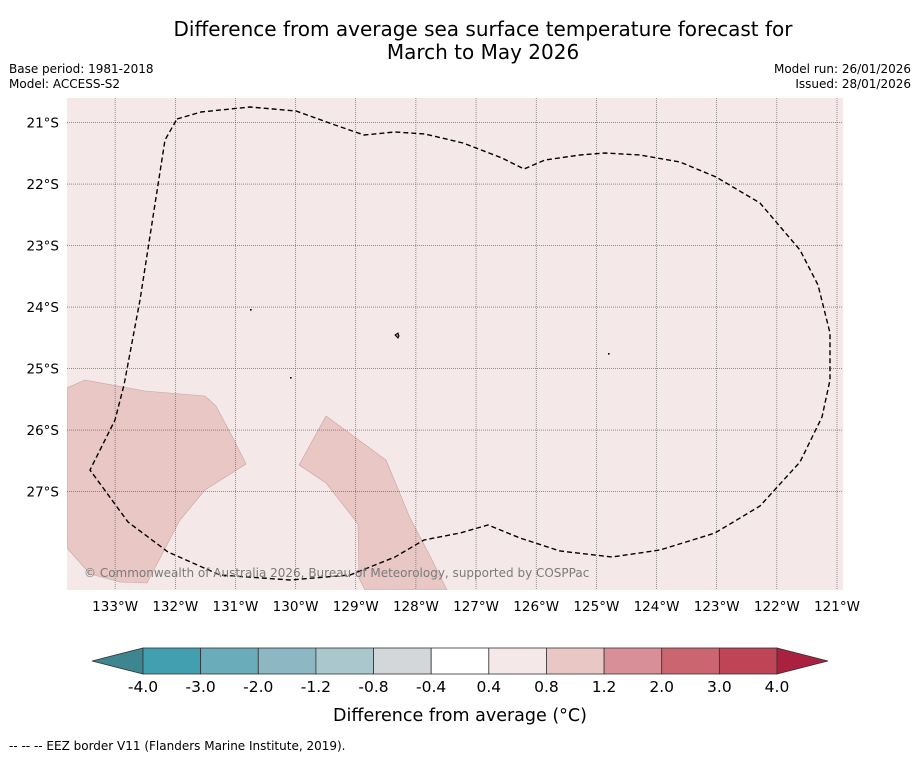 This screenshot has height=758, width=919. What do you see at coordinates (431, 687) in the screenshot?
I see `colorbar-tick-label: -0.4` at bounding box center [431, 687].